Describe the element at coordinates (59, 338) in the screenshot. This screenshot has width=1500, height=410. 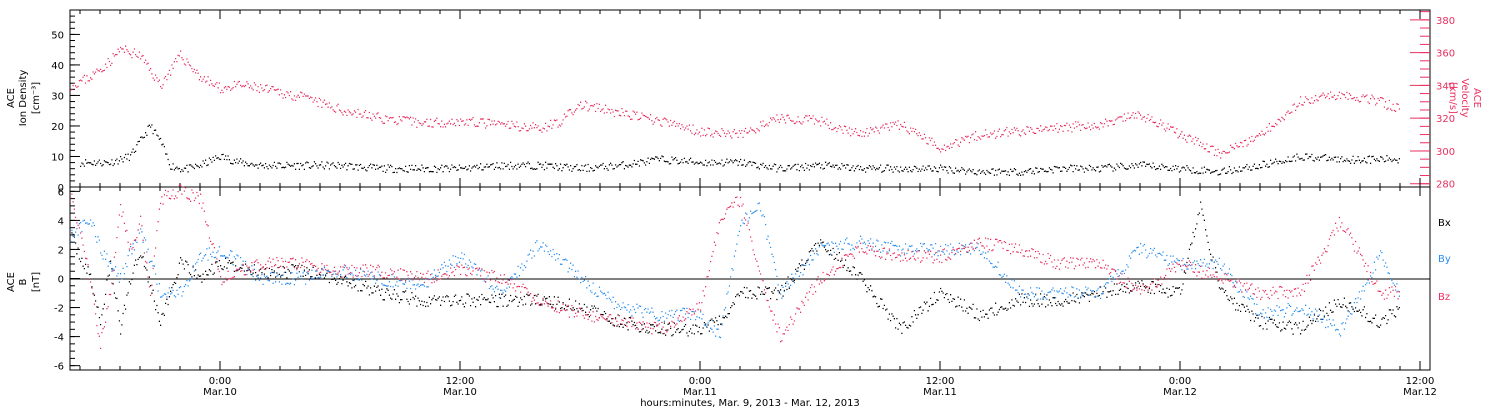
I see `bfield-tick-label: -4` at that location.